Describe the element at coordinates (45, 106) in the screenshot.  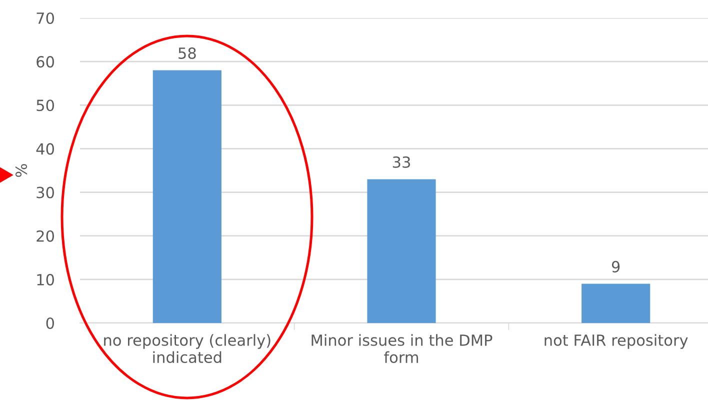
I see `y-tick-label: 50` at that location.